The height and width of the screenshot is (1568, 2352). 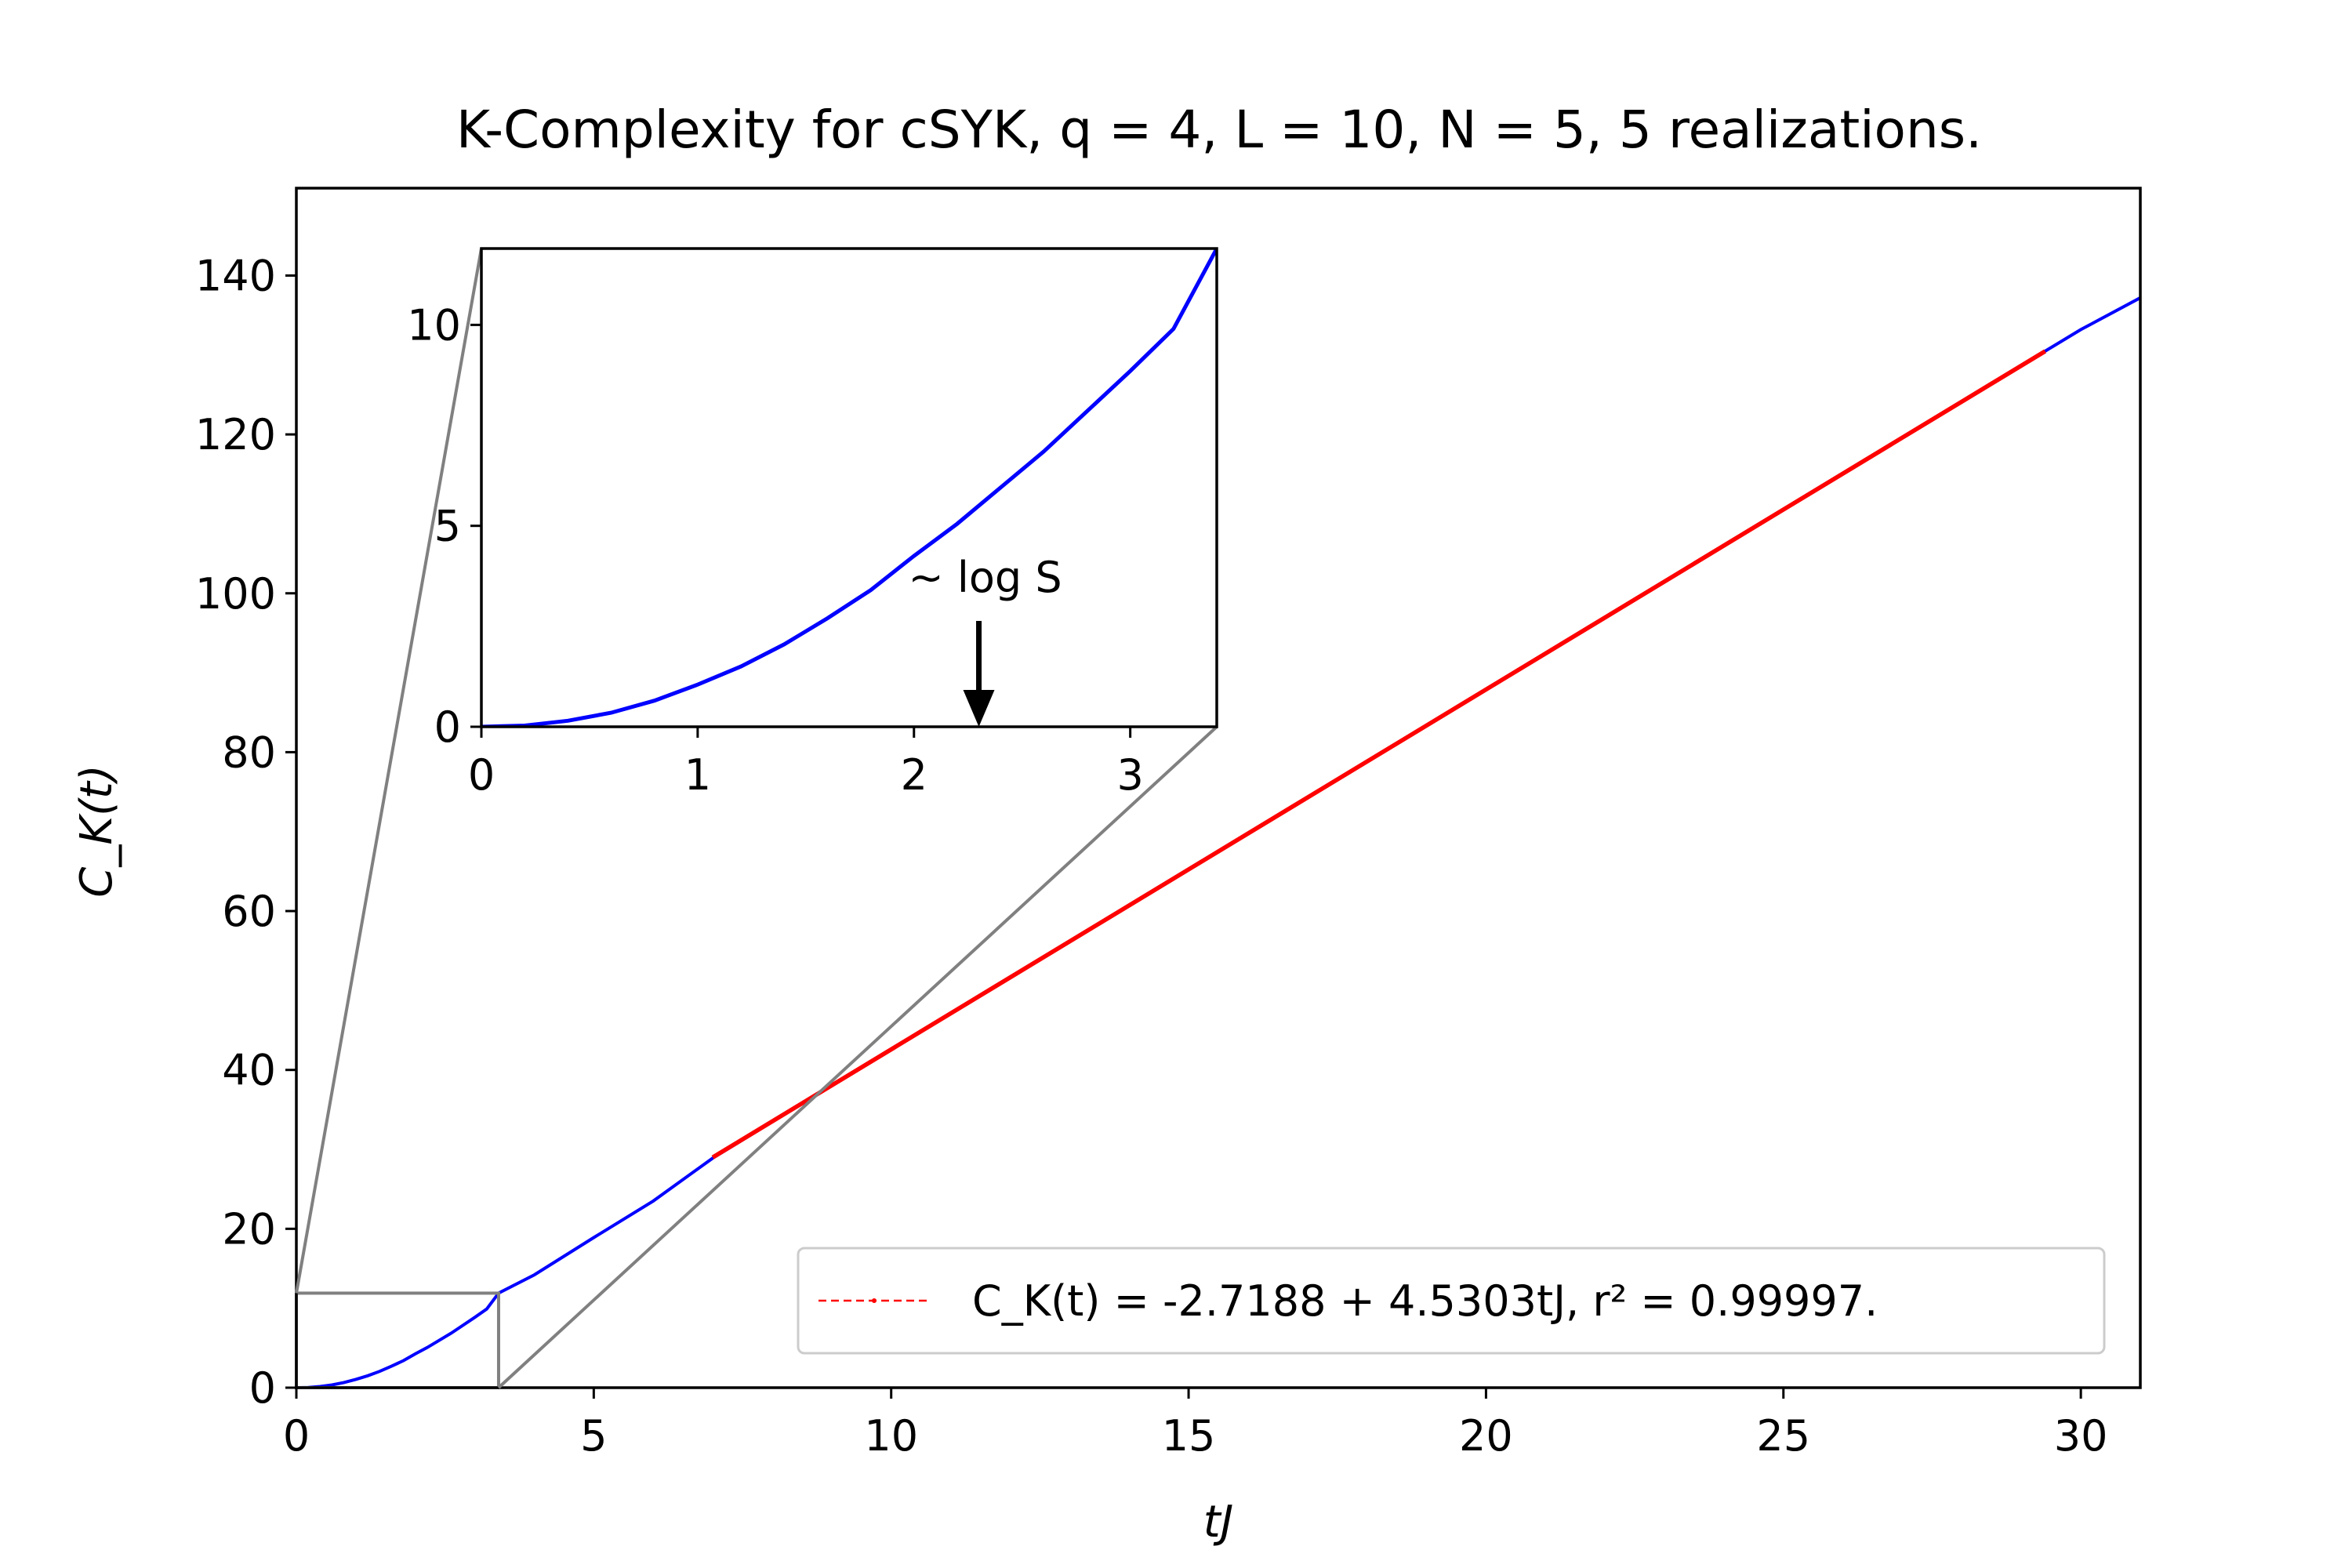 I want to click on x-tick-label: 10, so click(x=891, y=1436).